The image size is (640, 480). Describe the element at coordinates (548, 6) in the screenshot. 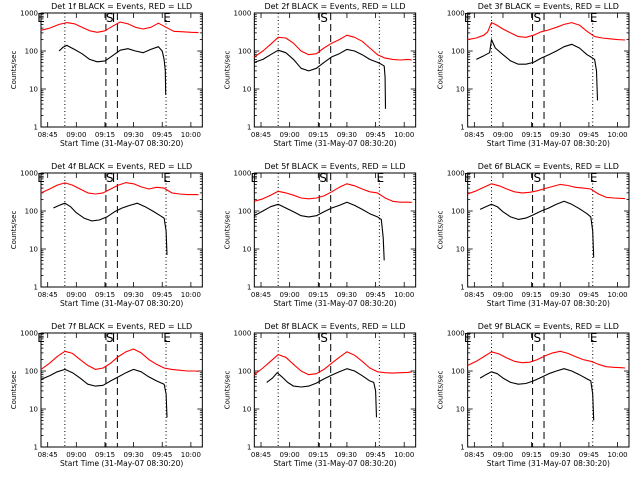

I see `chart-title: Det 3f BLACK = Events, RED = LLD` at that location.